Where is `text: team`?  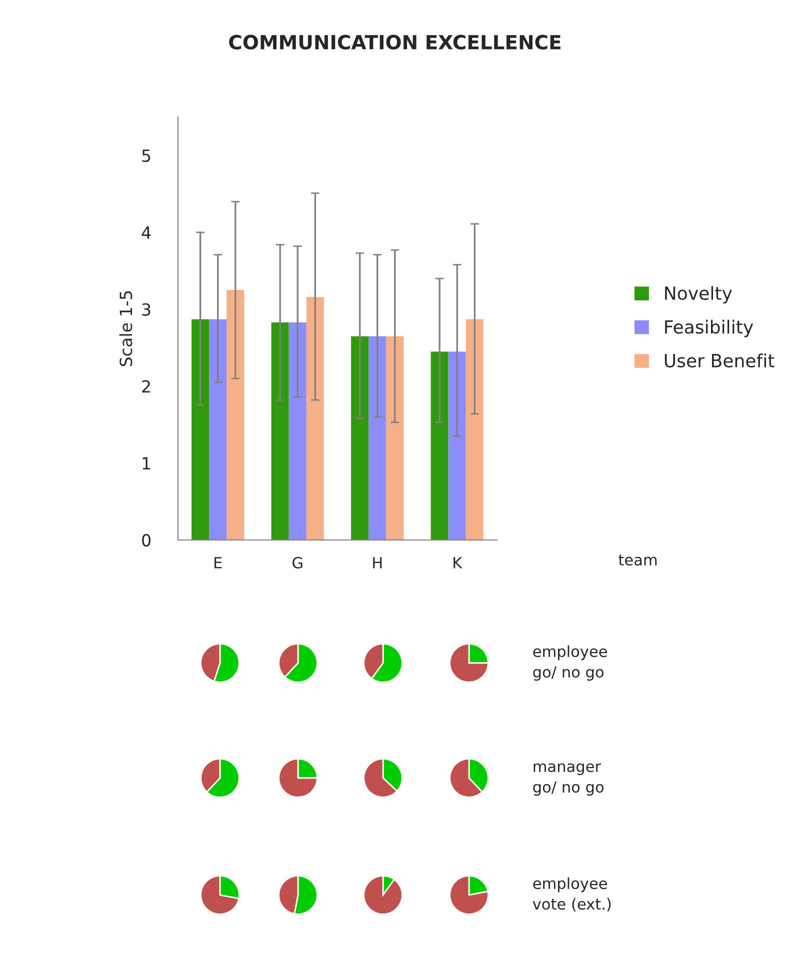 text: team is located at coordinates (637, 560).